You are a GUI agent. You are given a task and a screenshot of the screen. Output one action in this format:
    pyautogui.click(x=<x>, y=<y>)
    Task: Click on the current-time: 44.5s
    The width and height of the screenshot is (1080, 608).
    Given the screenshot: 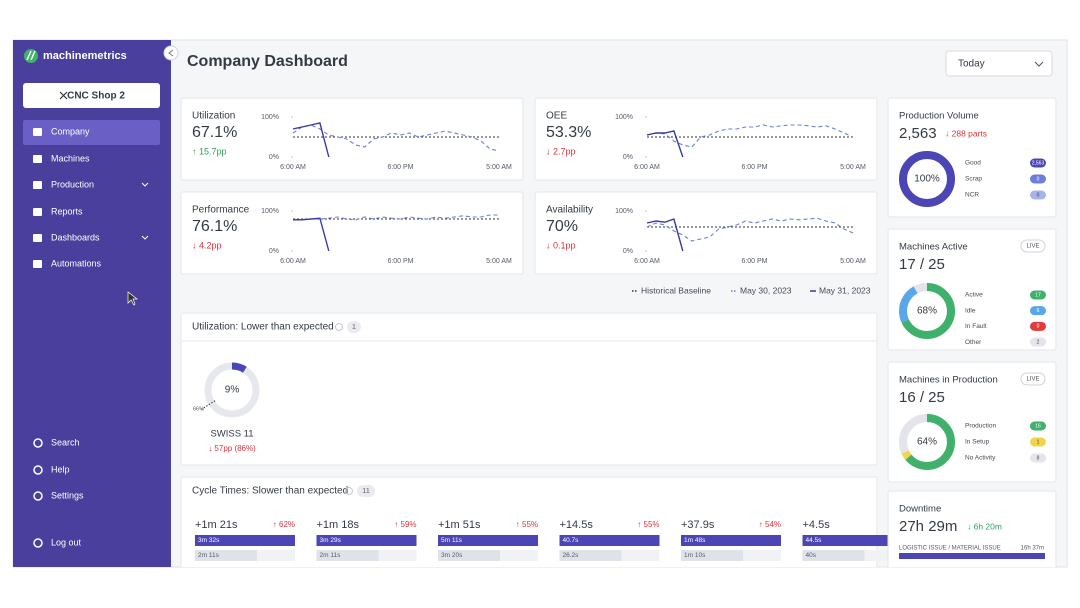 What is the action you would take?
    pyautogui.click(x=814, y=540)
    